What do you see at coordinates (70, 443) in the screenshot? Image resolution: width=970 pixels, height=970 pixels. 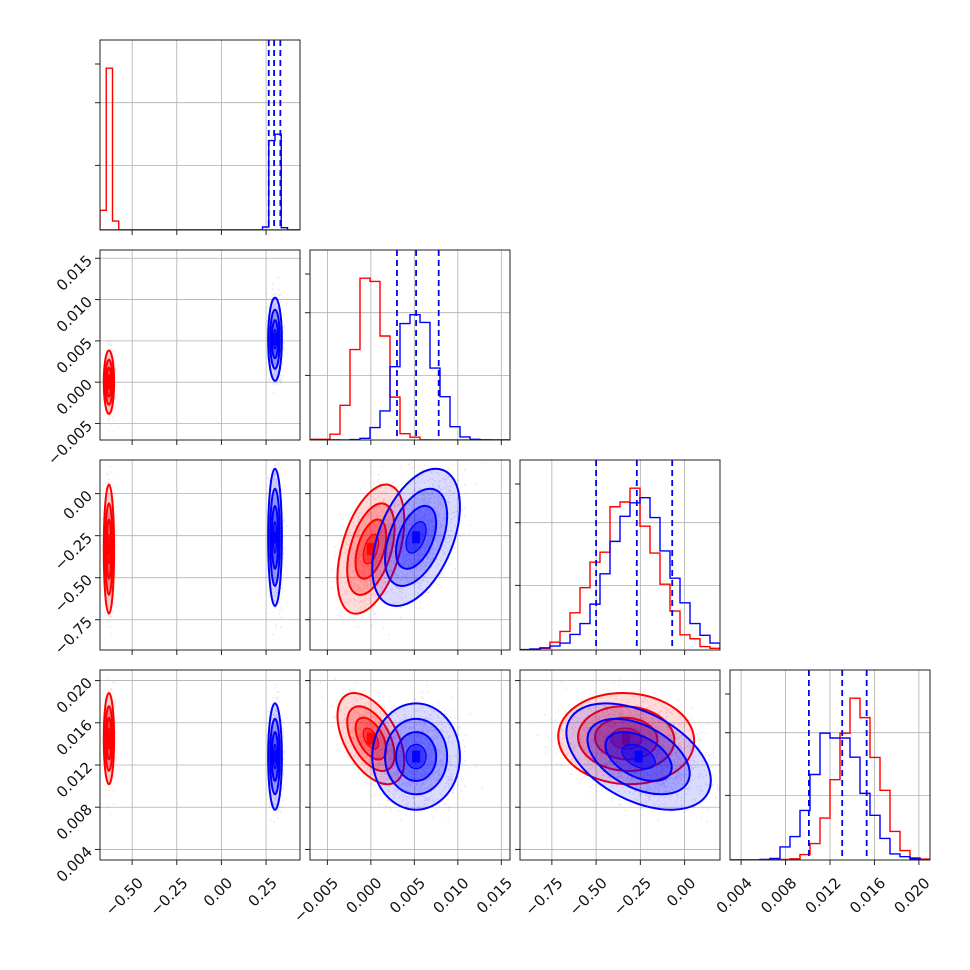 I see `y-tick-label-2-1: −0.005` at bounding box center [70, 443].